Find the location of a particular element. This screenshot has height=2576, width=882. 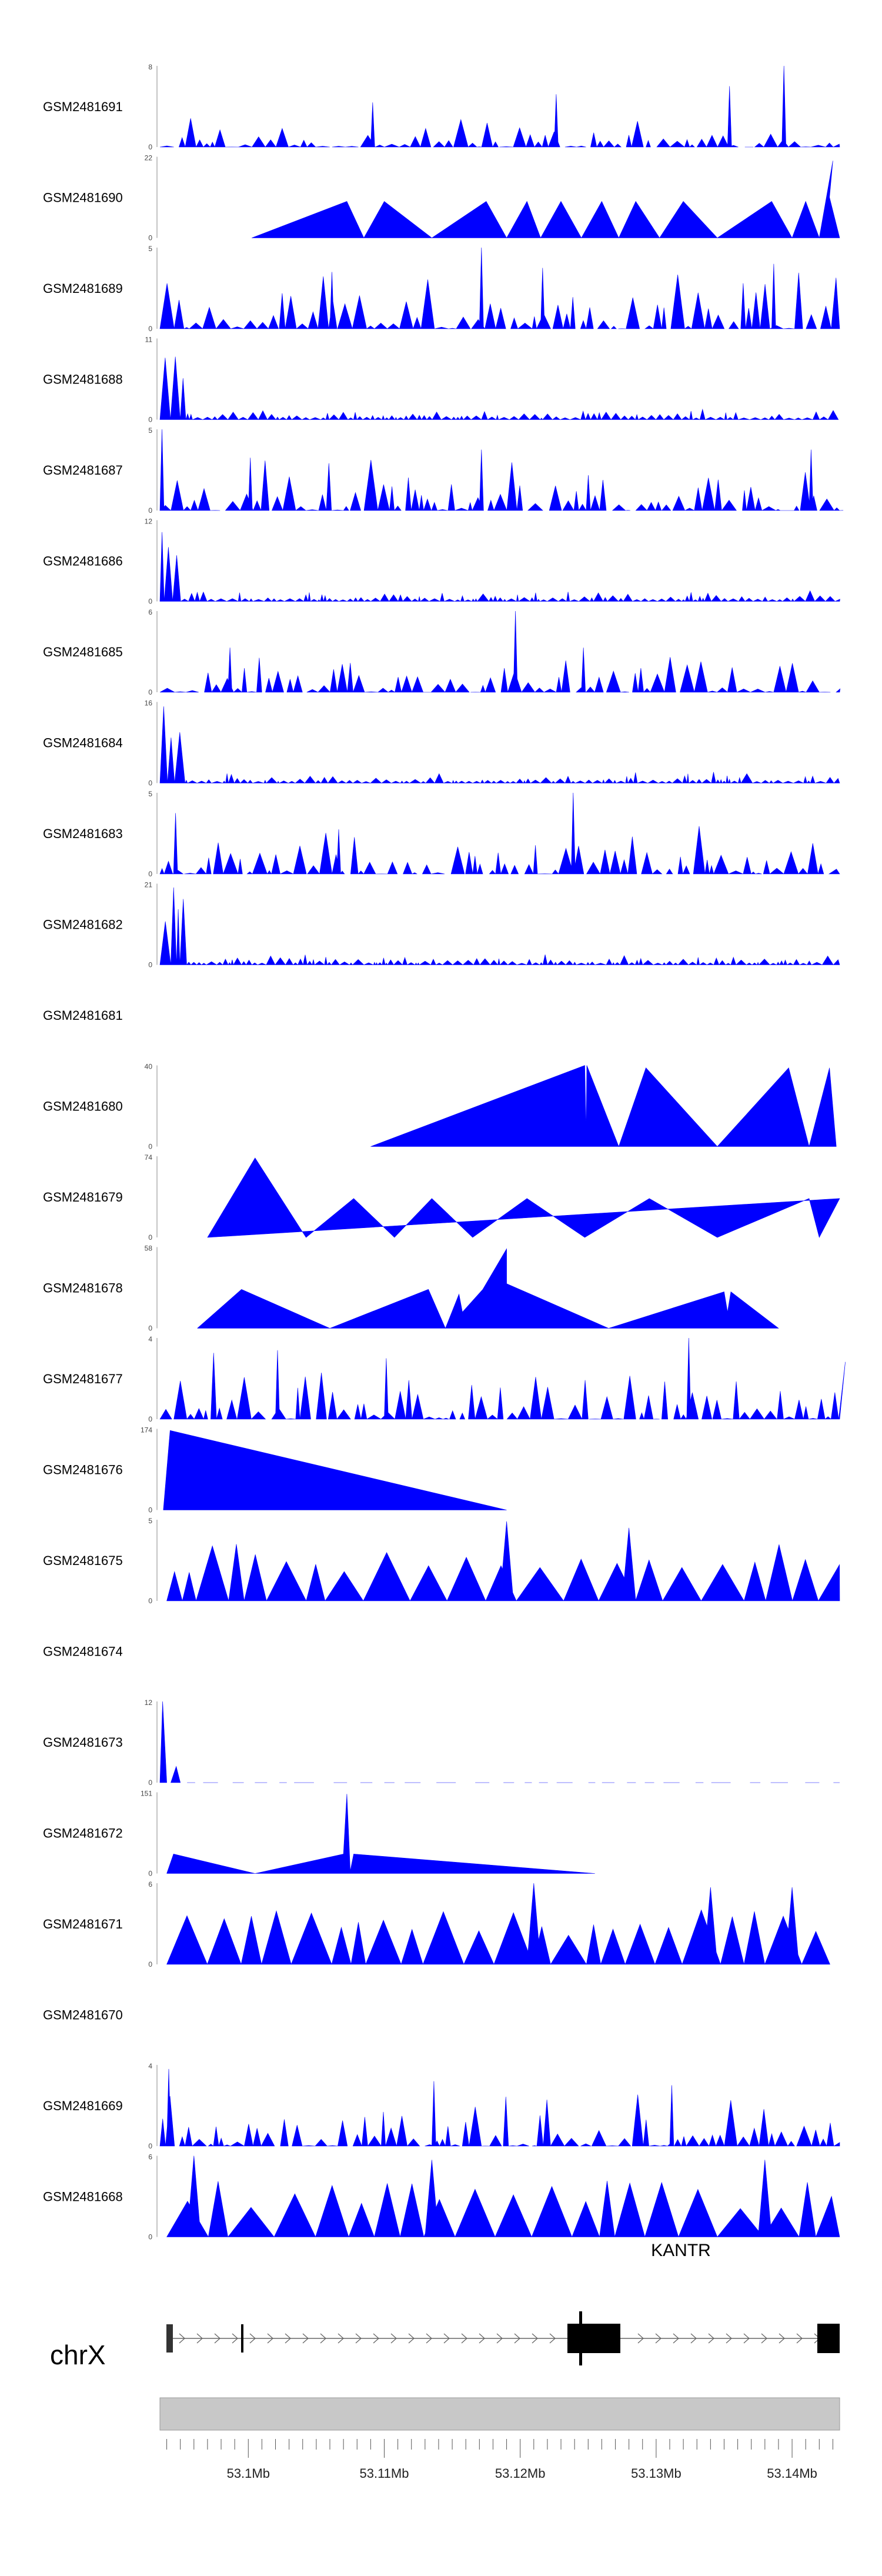

track-label: GSM2481675 is located at coordinates (83, 1560).